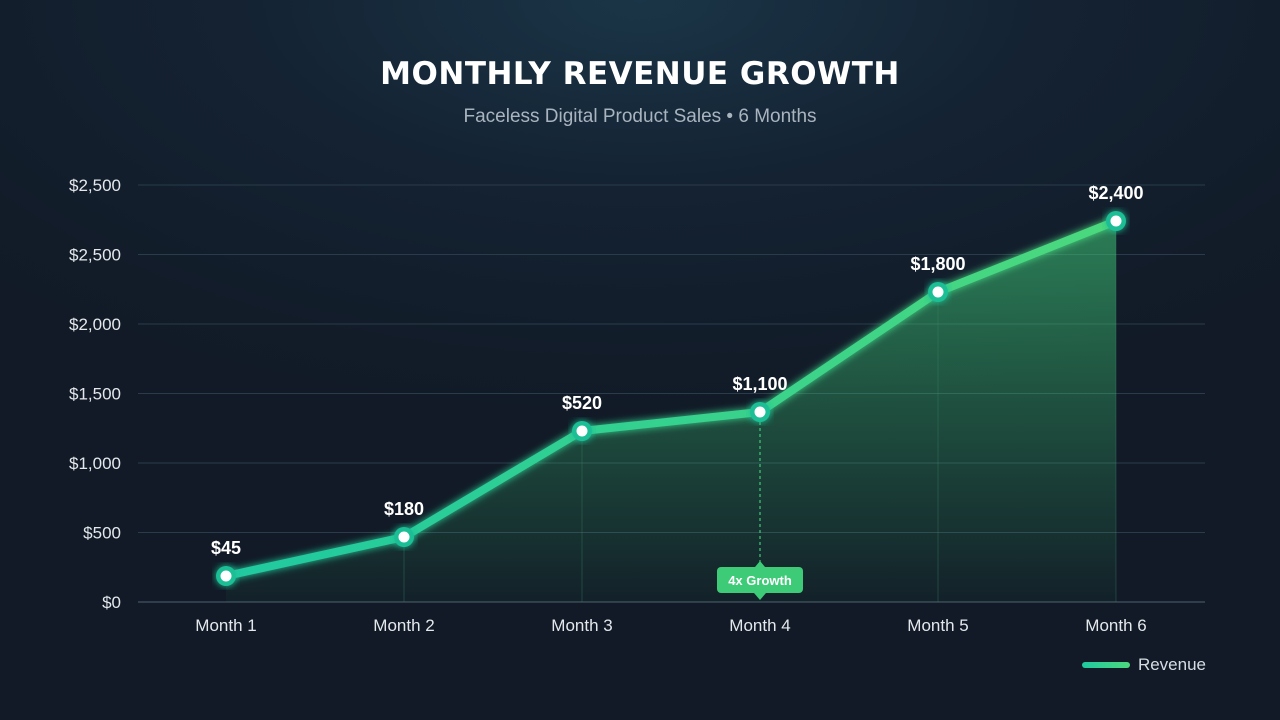  Describe the element at coordinates (581, 625) in the screenshot. I see `x-tick-label: Month 3` at that location.